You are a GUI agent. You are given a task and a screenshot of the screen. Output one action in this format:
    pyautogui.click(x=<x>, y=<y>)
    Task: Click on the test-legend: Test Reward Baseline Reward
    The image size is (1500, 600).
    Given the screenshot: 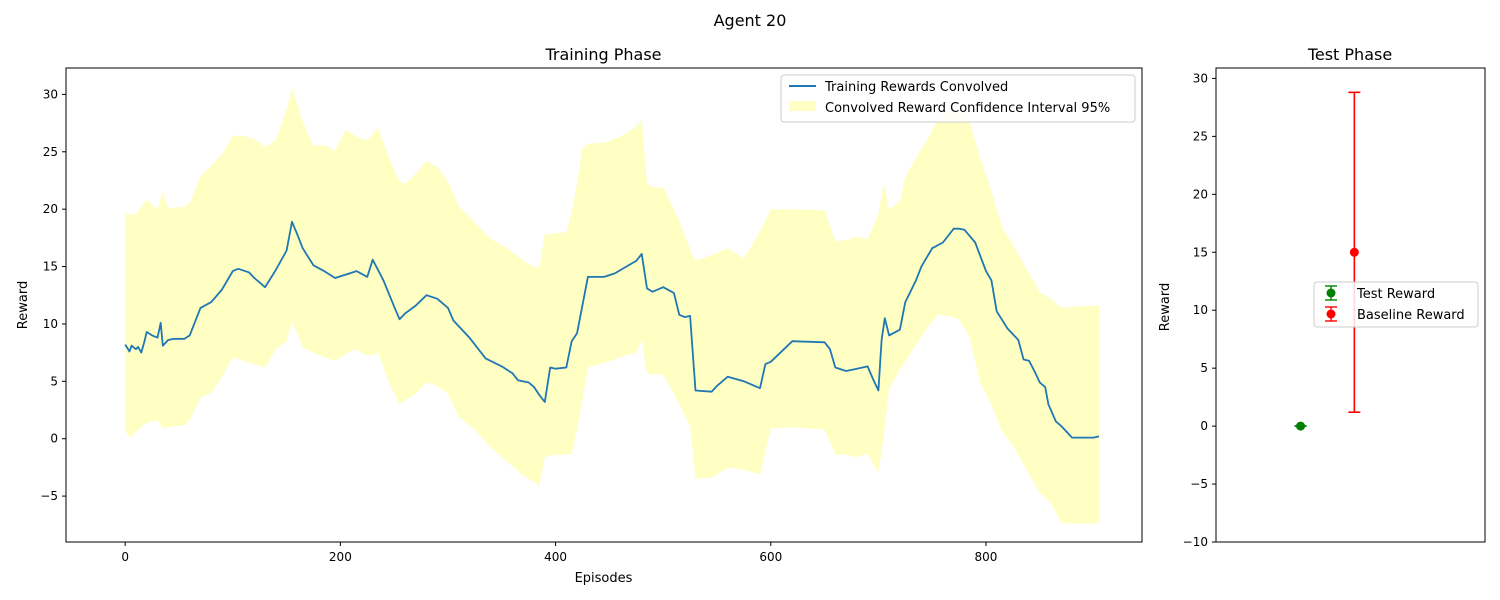 What is the action you would take?
    pyautogui.click(x=1396, y=304)
    